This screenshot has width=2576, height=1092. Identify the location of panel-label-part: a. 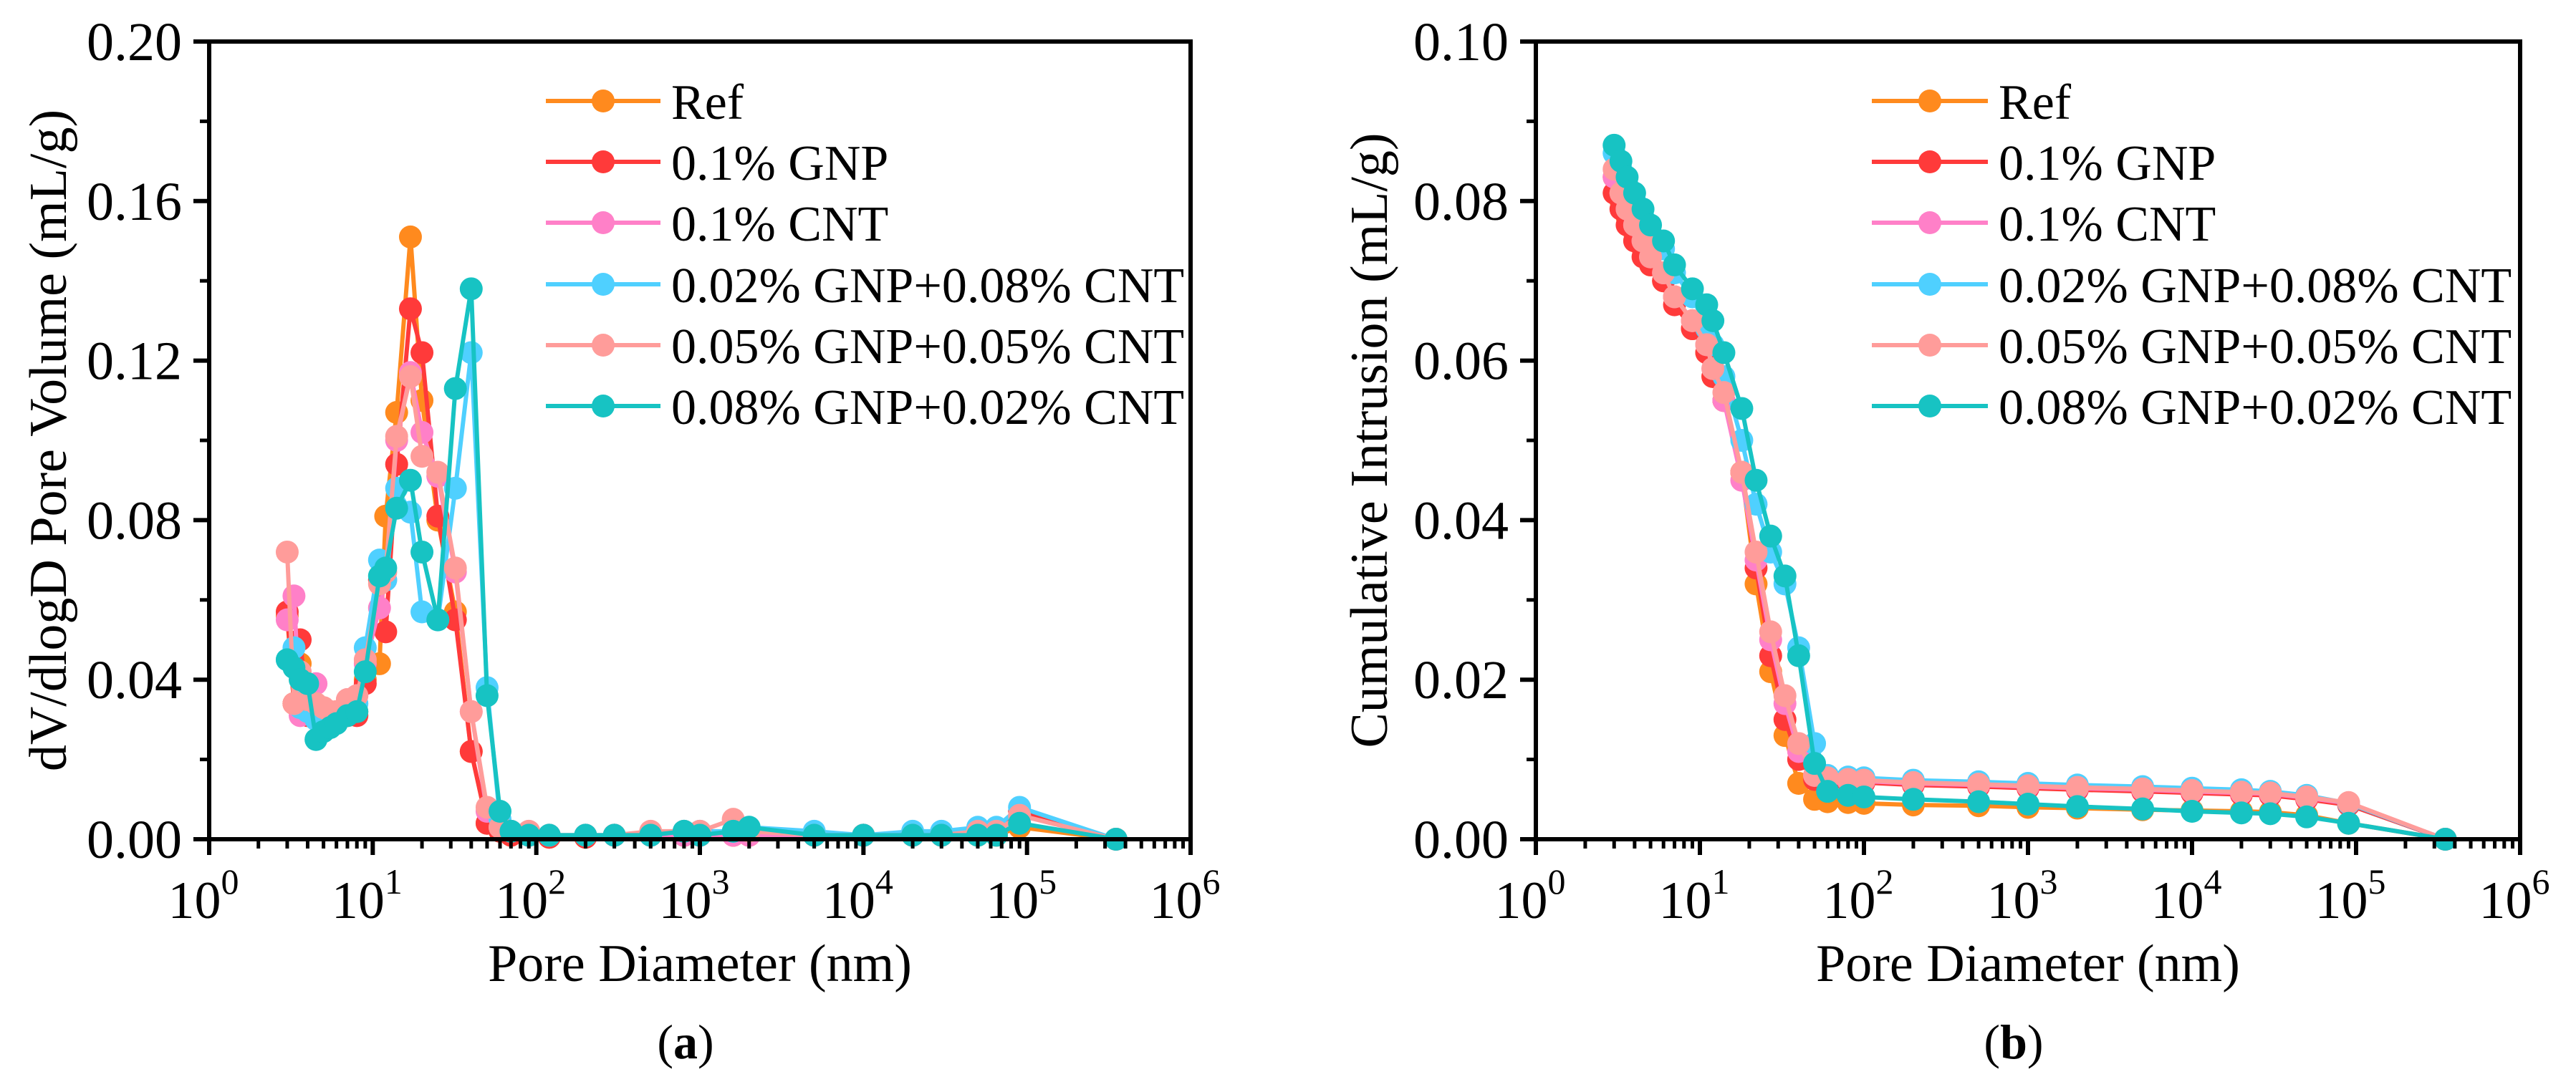
(685, 1042).